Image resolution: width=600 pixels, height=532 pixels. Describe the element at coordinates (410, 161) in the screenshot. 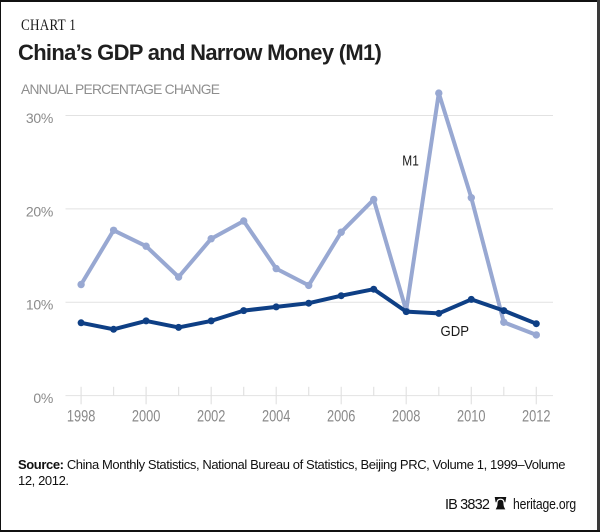

I see `svg-text: M1` at that location.